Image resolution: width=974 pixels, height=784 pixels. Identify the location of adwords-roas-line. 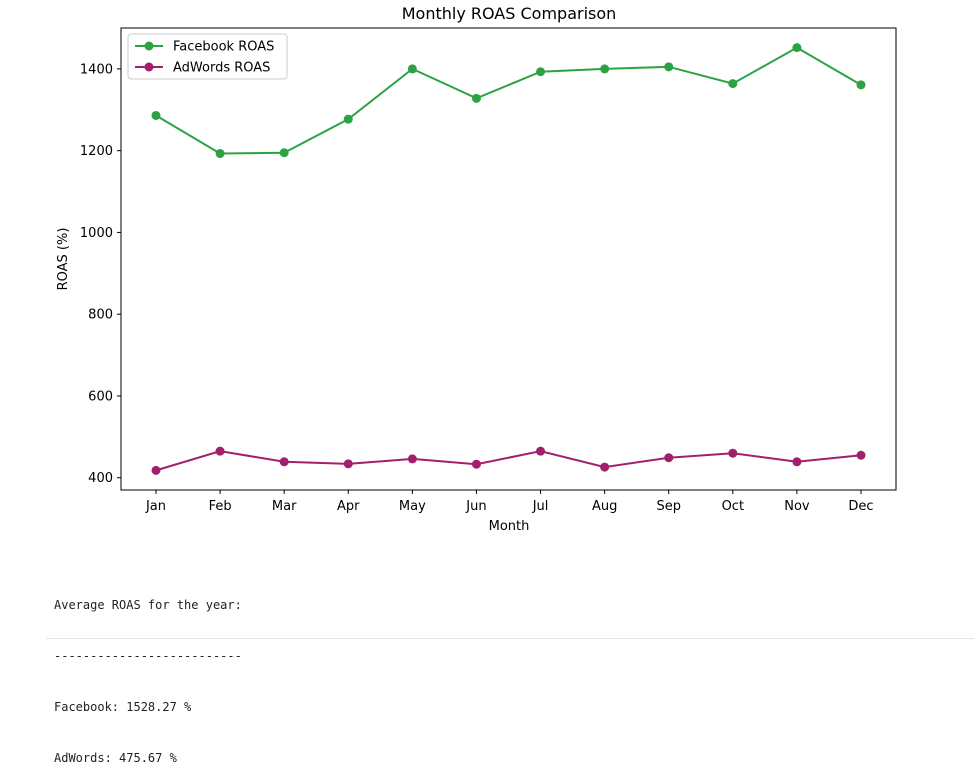
(508, 461).